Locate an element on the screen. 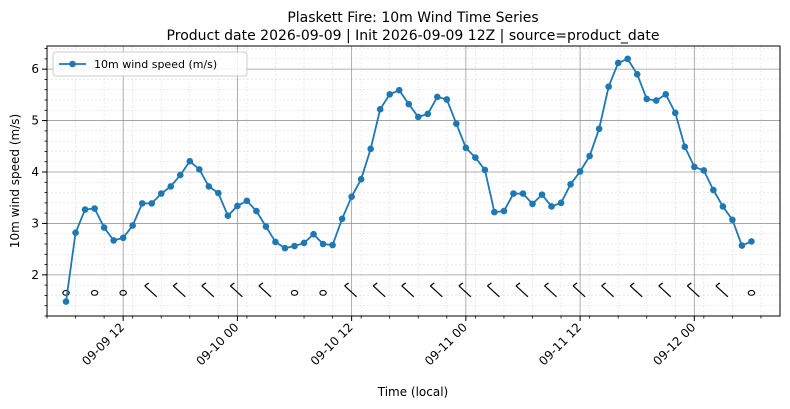  legend: 10m wind speed (m/s) is located at coordinates (150, 64).